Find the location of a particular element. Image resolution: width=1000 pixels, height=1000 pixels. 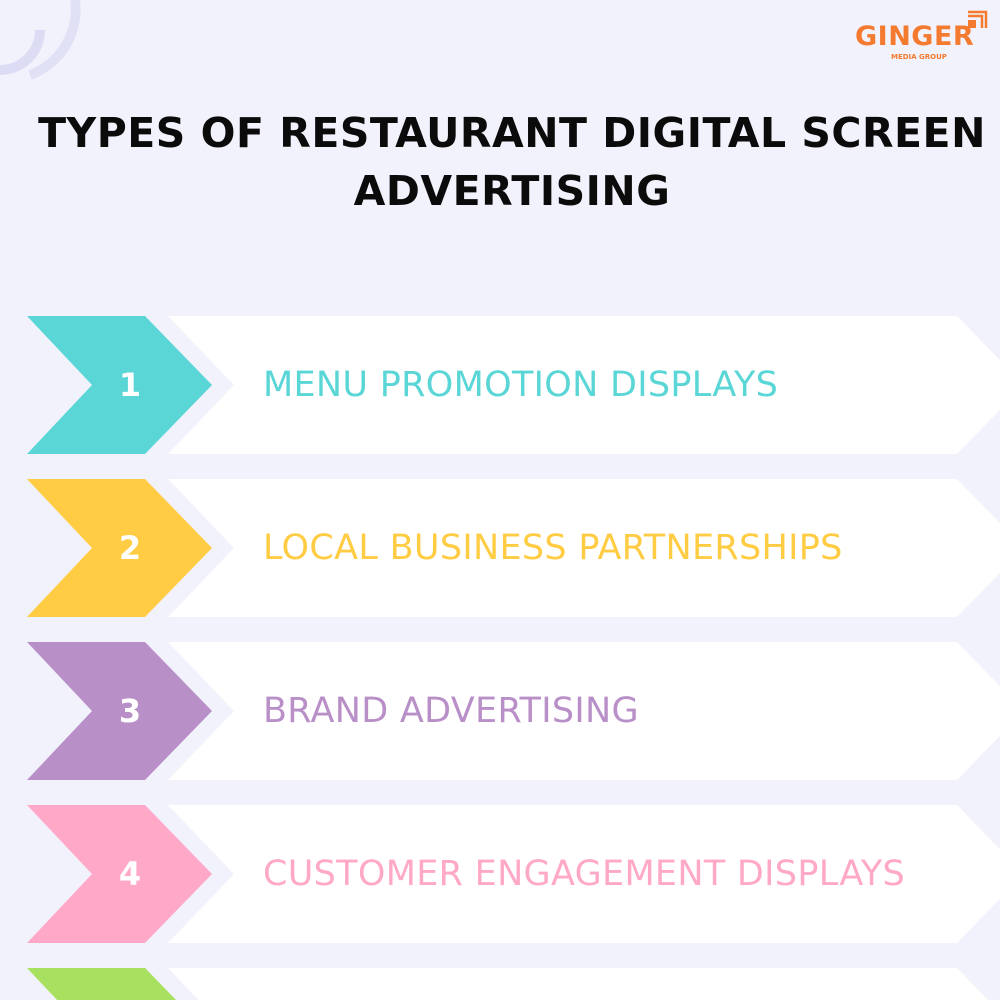

item-label: BRAND ADVERTISING is located at coordinates (451, 711).